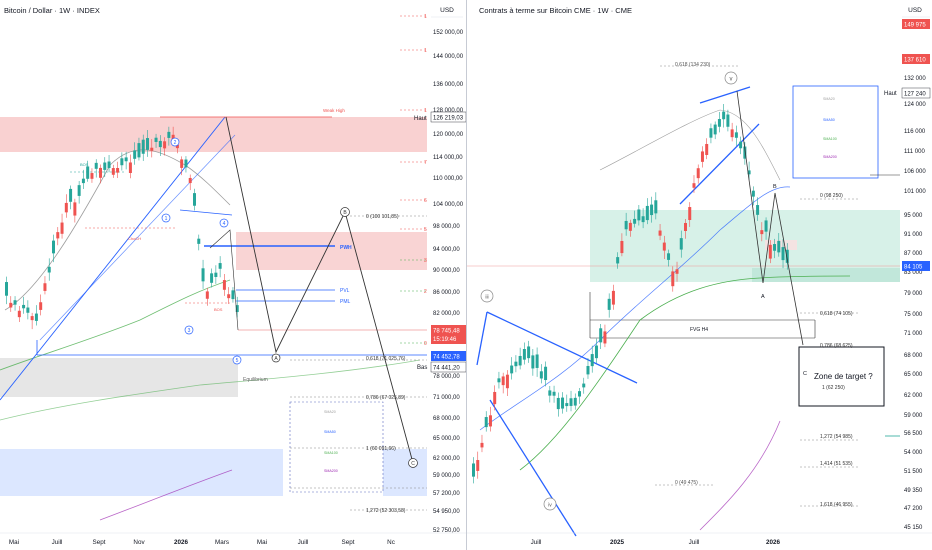 Image resolution: width=932 pixels, height=550 pixels. I want to click on wave-label-3: 3, so click(189, 330).